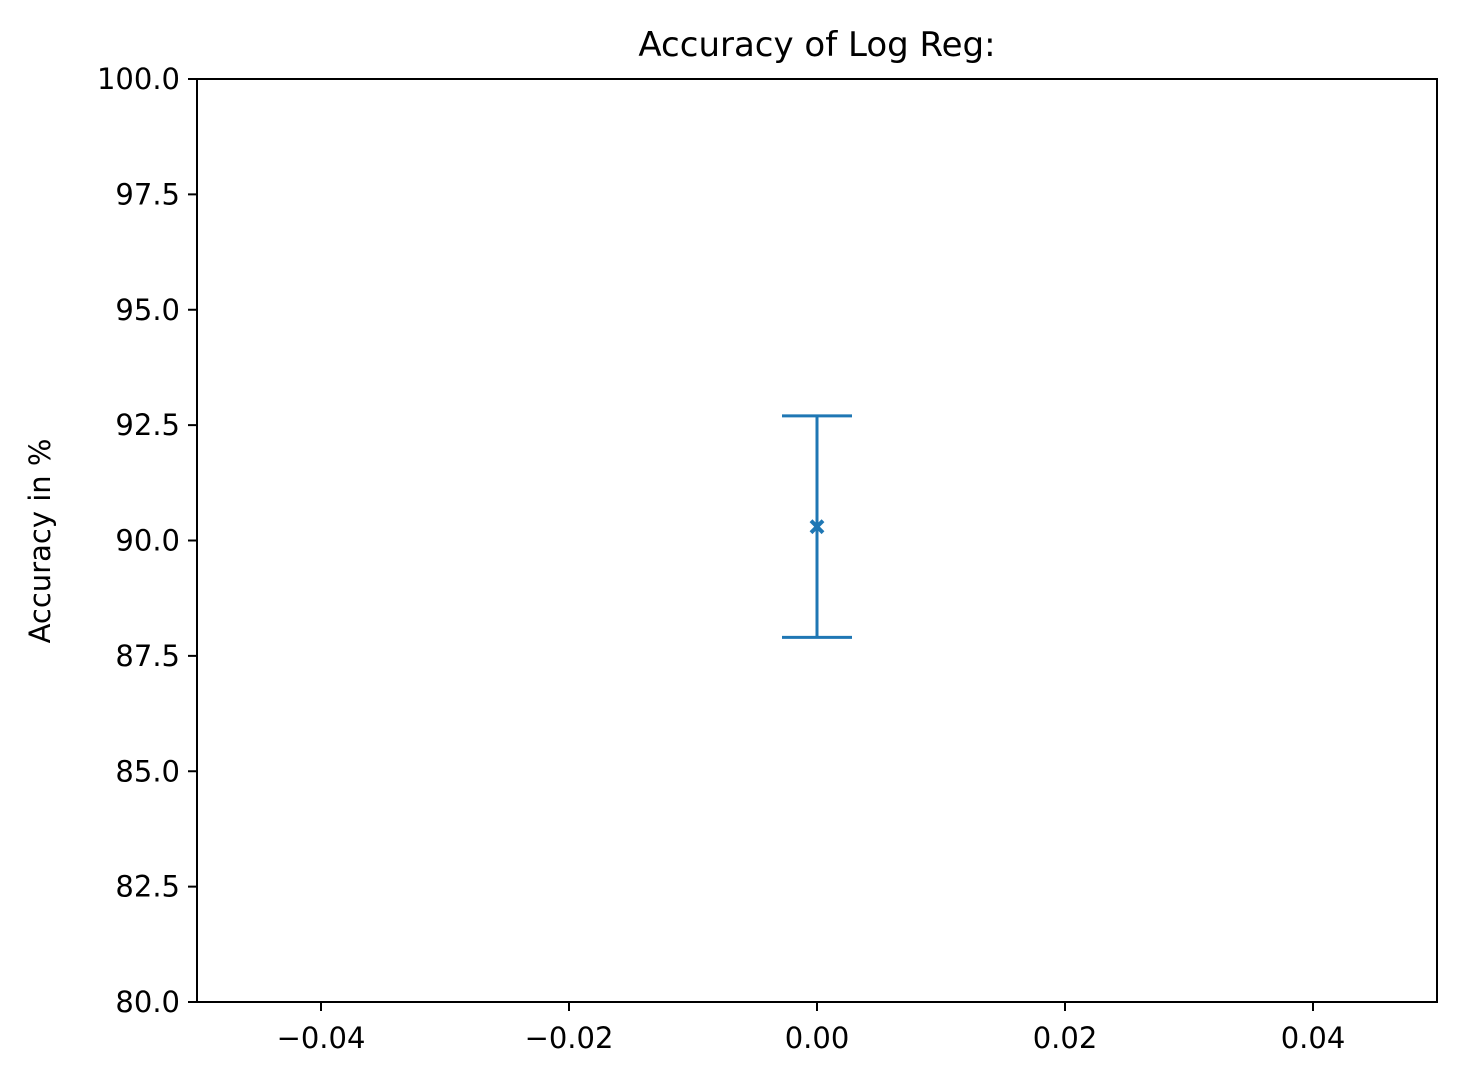 Image resolution: width=1461 pixels, height=1086 pixels. Describe the element at coordinates (569, 1038) in the screenshot. I see `x-tick-label: −0.02` at that location.